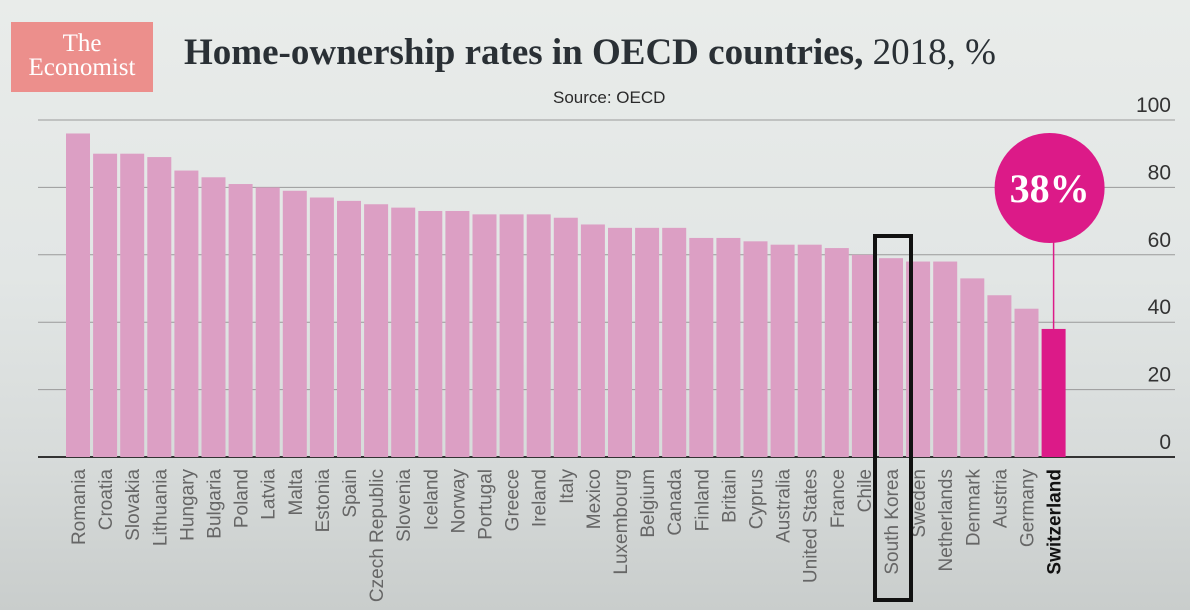 This screenshot has width=1190, height=610. What do you see at coordinates (1028, 508) in the screenshot?
I see `x-tick-label: Germany` at bounding box center [1028, 508].